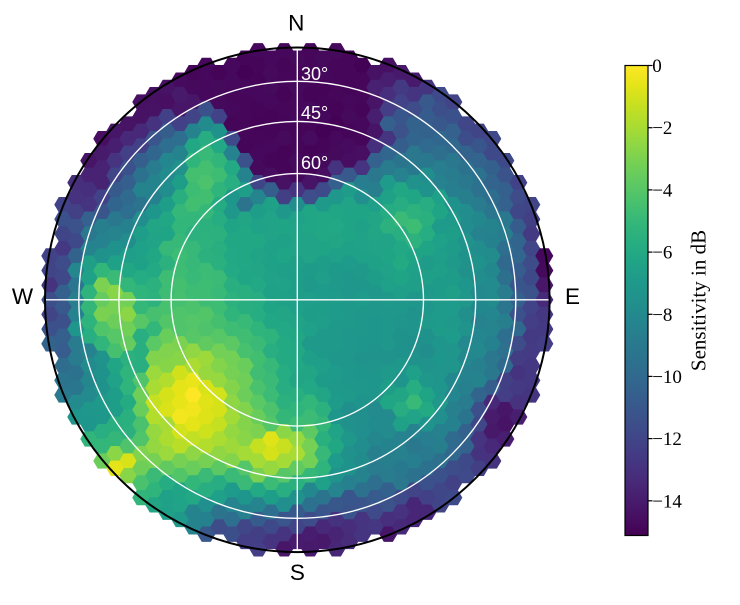 Image resolution: width=740 pixels, height=605 pixels. What do you see at coordinates (662, 128) in the screenshot?
I see `svg-text: −2` at bounding box center [662, 128].